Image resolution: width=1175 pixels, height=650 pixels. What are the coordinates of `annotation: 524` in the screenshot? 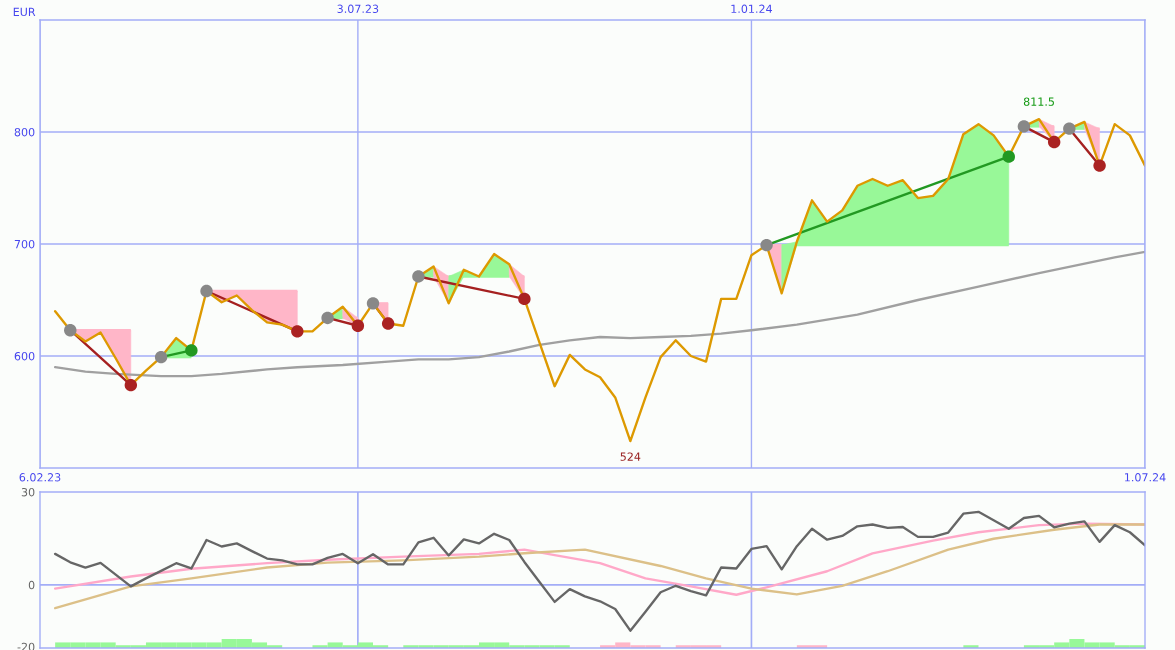 It's located at (630, 456).